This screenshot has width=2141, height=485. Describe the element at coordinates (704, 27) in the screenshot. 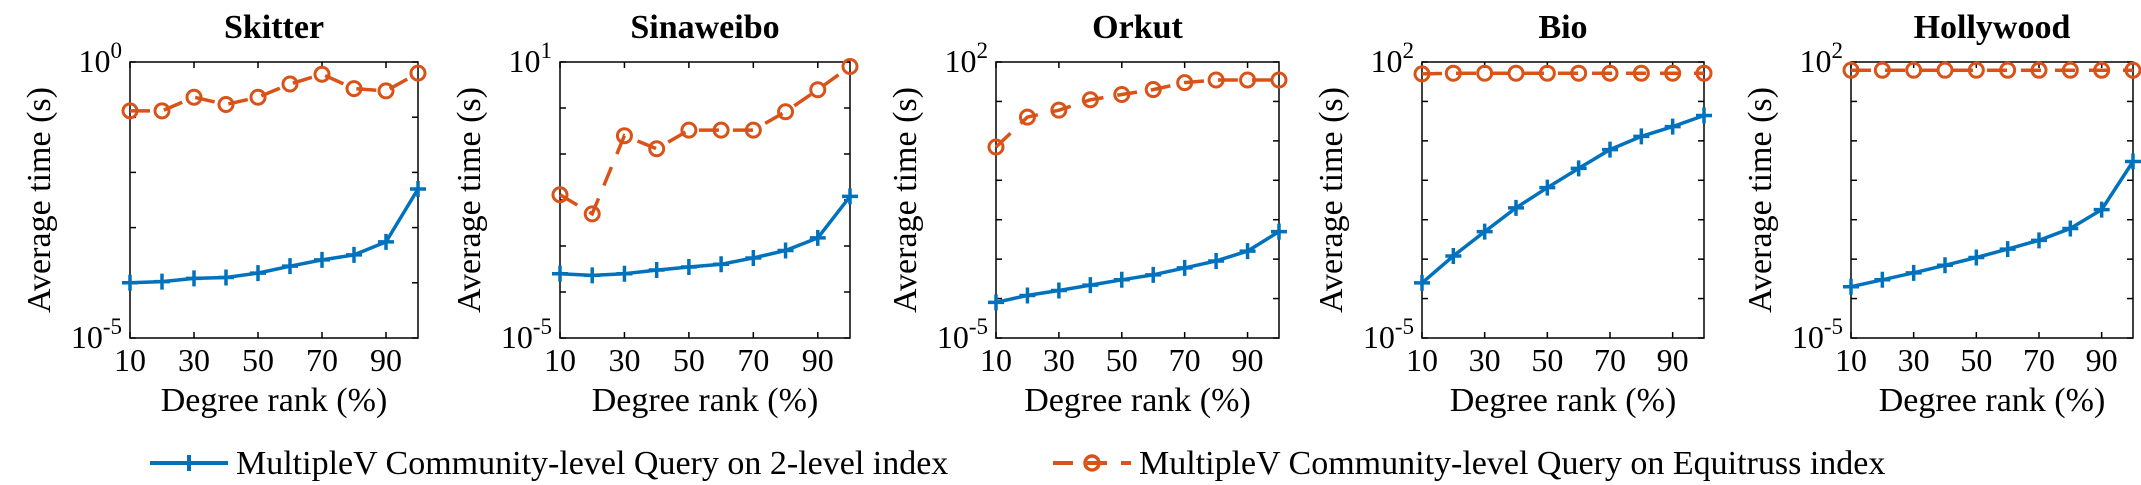

I see `panel-title: Sinaweibo` at that location.